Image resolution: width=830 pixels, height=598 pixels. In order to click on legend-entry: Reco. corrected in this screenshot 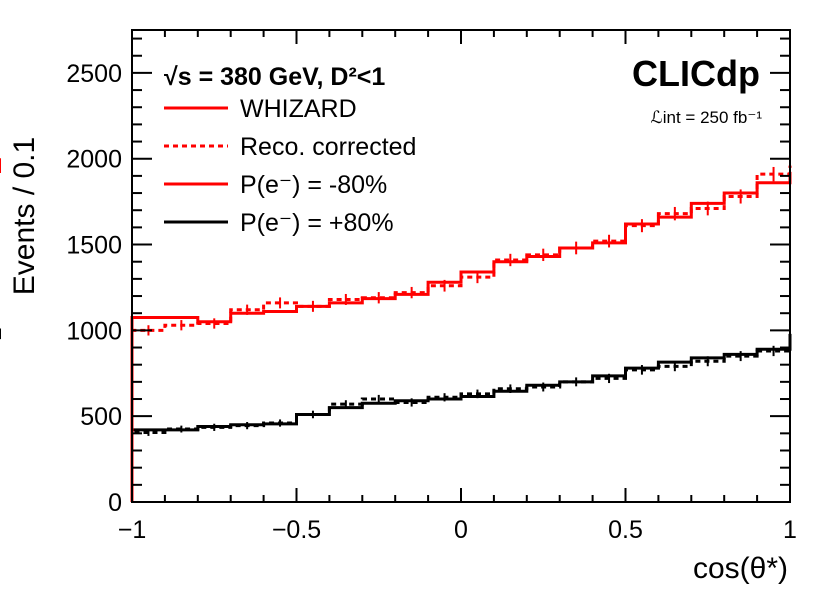, I will do `click(290, 147)`.